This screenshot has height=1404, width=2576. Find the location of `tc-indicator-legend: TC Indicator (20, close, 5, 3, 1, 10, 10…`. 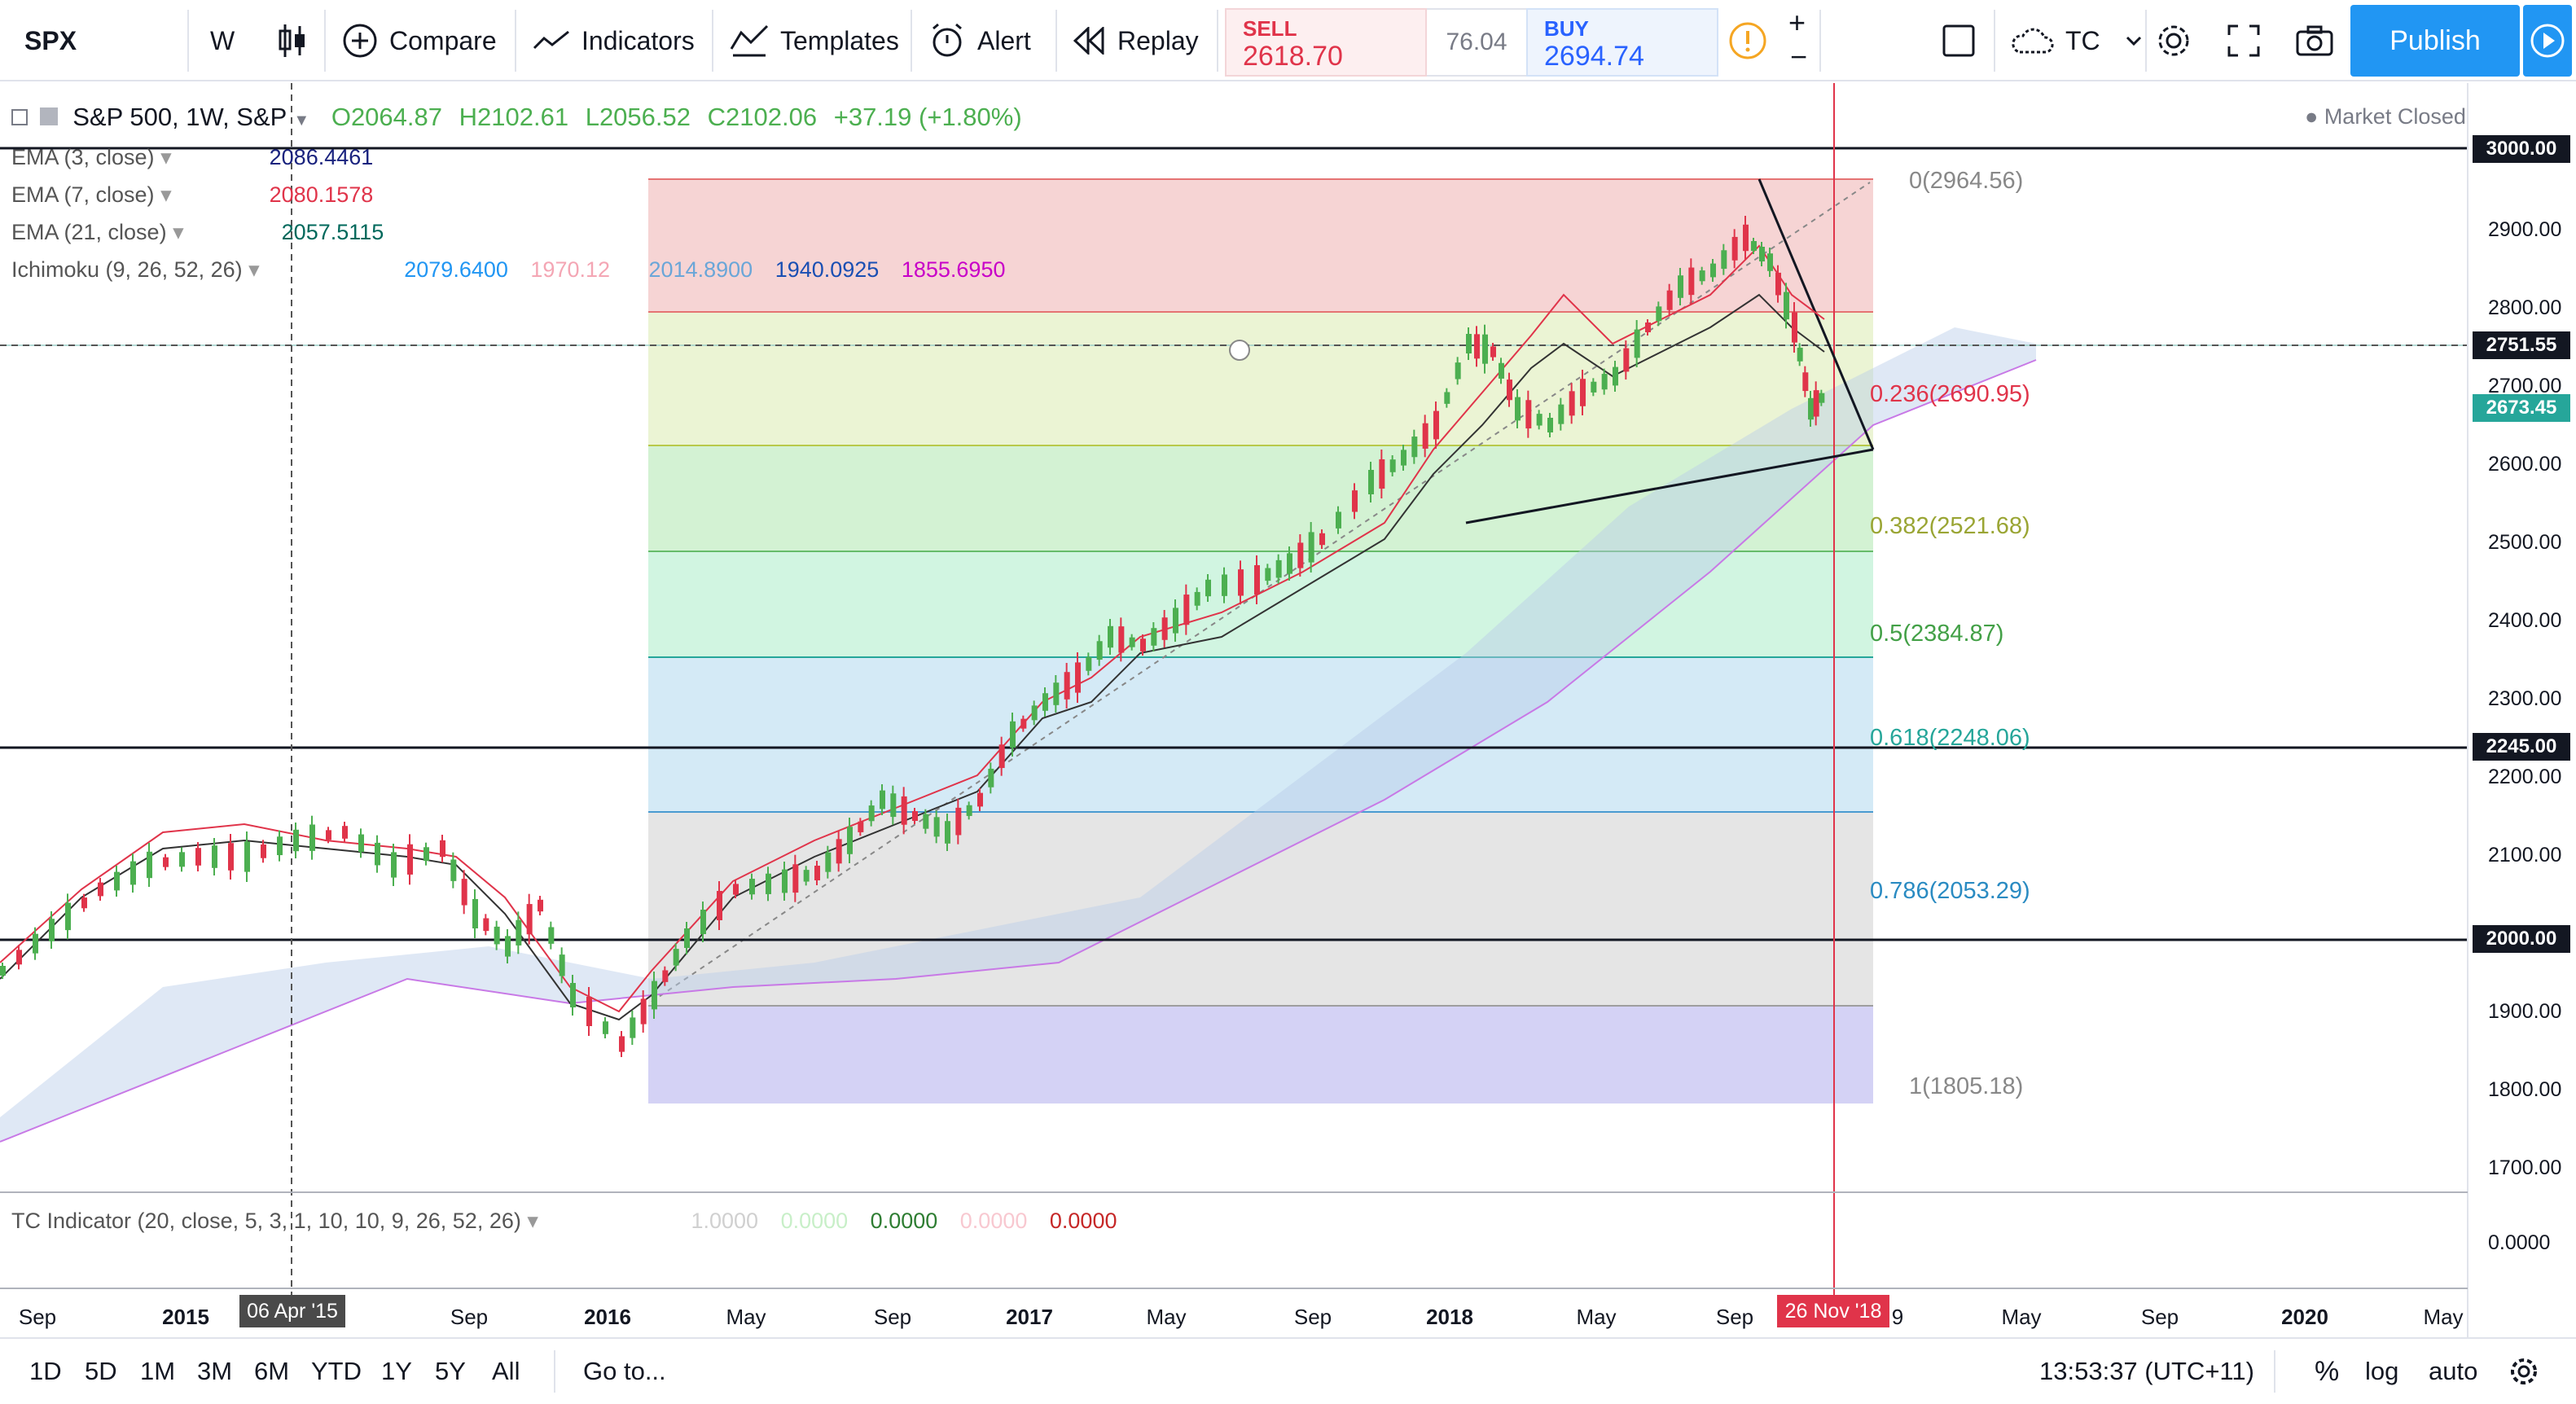

tc-indicator-legend: TC Indicator (20, close, 5, 3, 1, 10, 10… is located at coordinates (564, 1221).